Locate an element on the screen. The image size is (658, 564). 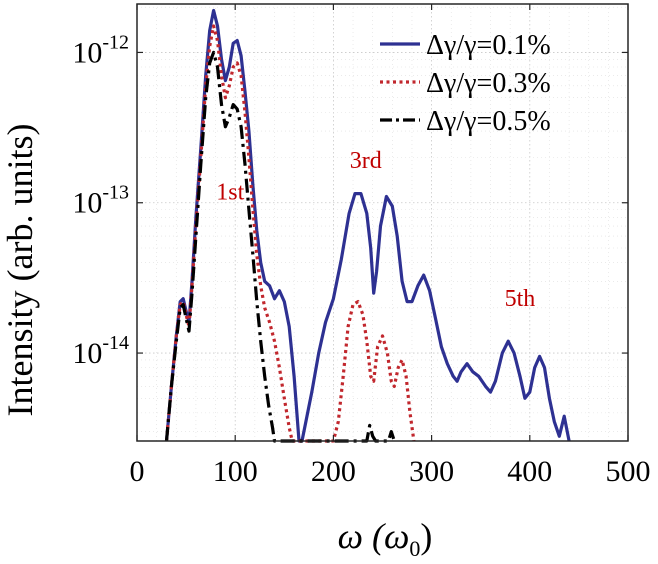
harmonic-label: 1st is located at coordinates (230, 193).